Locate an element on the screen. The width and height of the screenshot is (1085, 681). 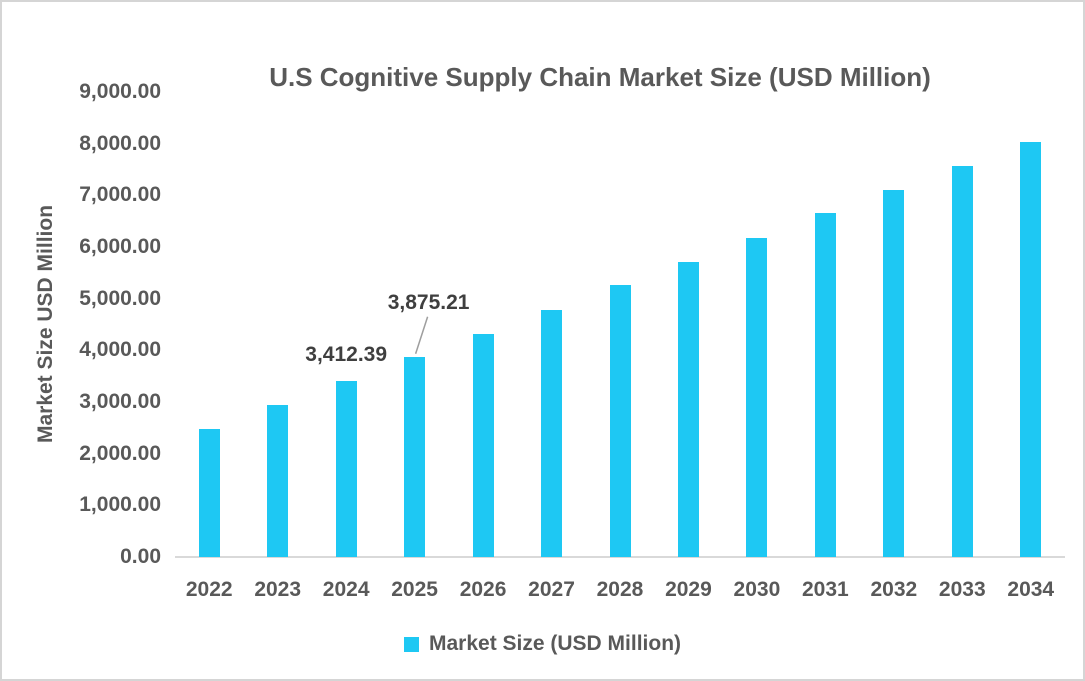
legend: Market Size (USD Million) is located at coordinates (542, 644).